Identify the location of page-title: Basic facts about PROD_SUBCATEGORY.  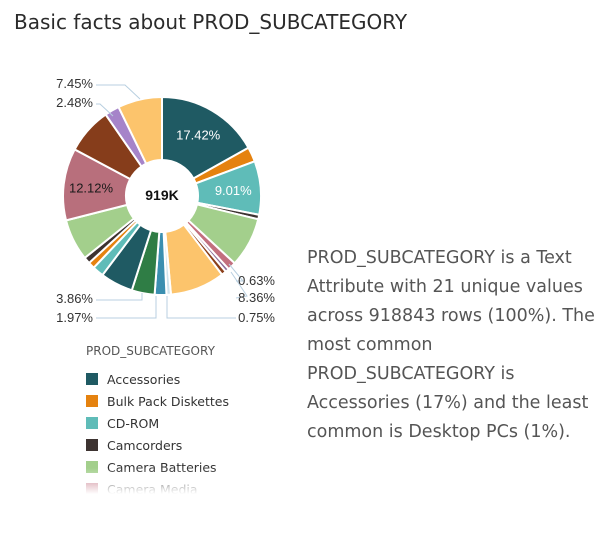
(211, 22).